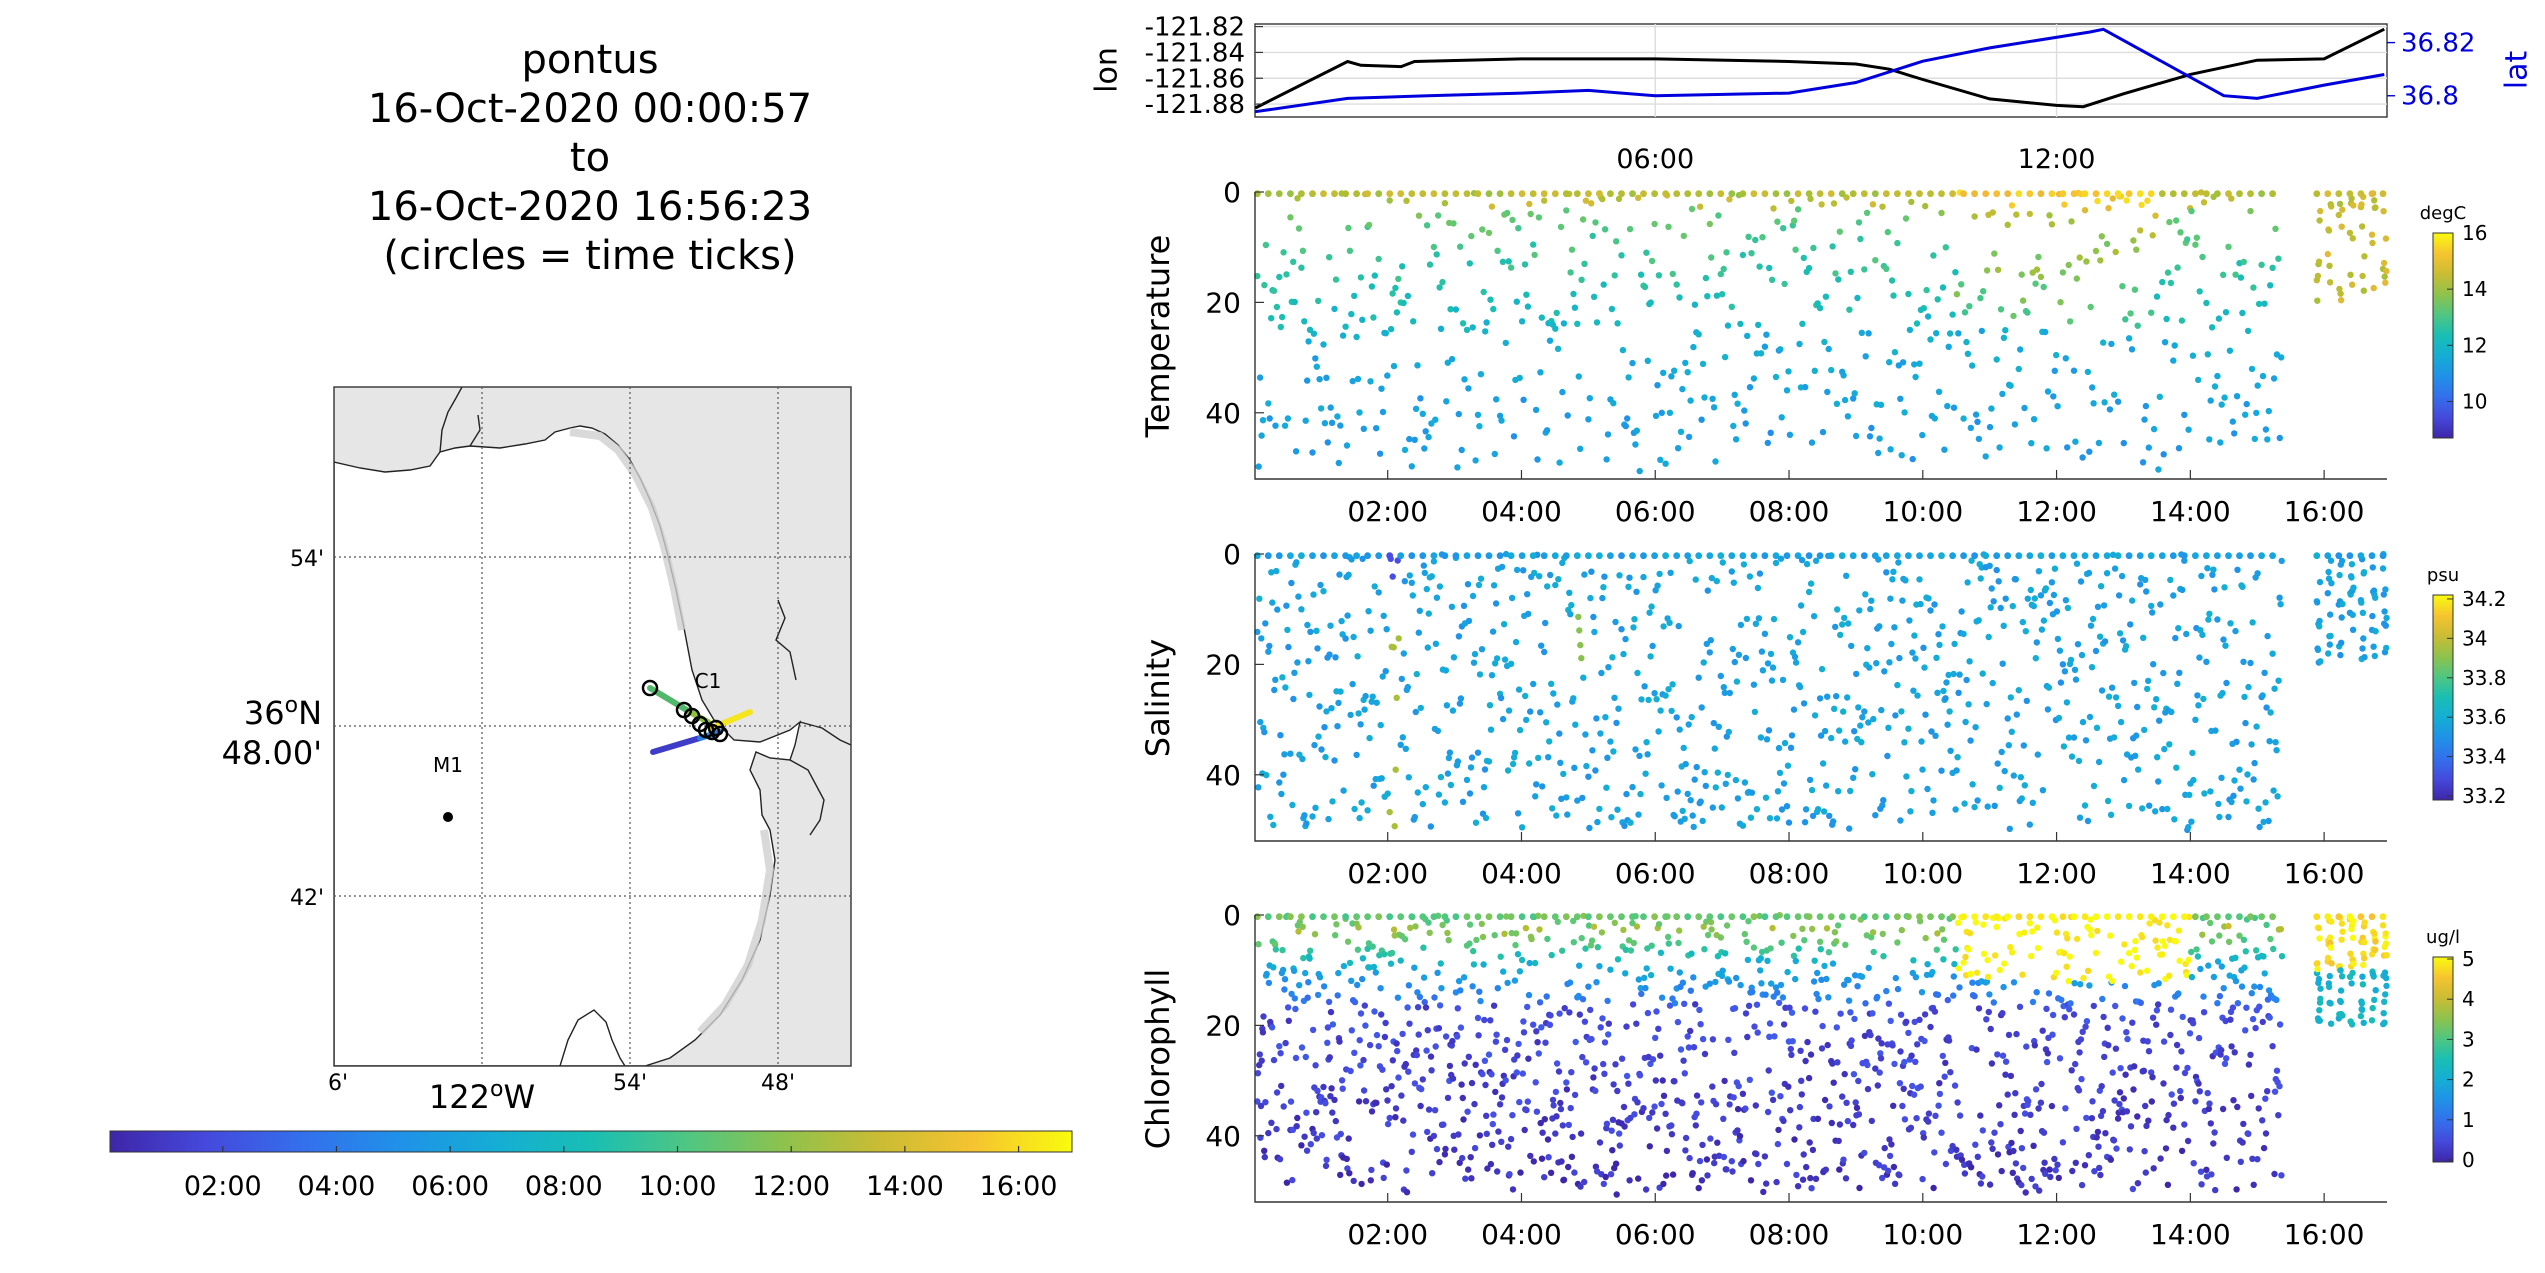 This screenshot has height=1273, width=2545. What do you see at coordinates (2190, 873) in the screenshot?
I see `x-tick-label: 14:00` at bounding box center [2190, 873].